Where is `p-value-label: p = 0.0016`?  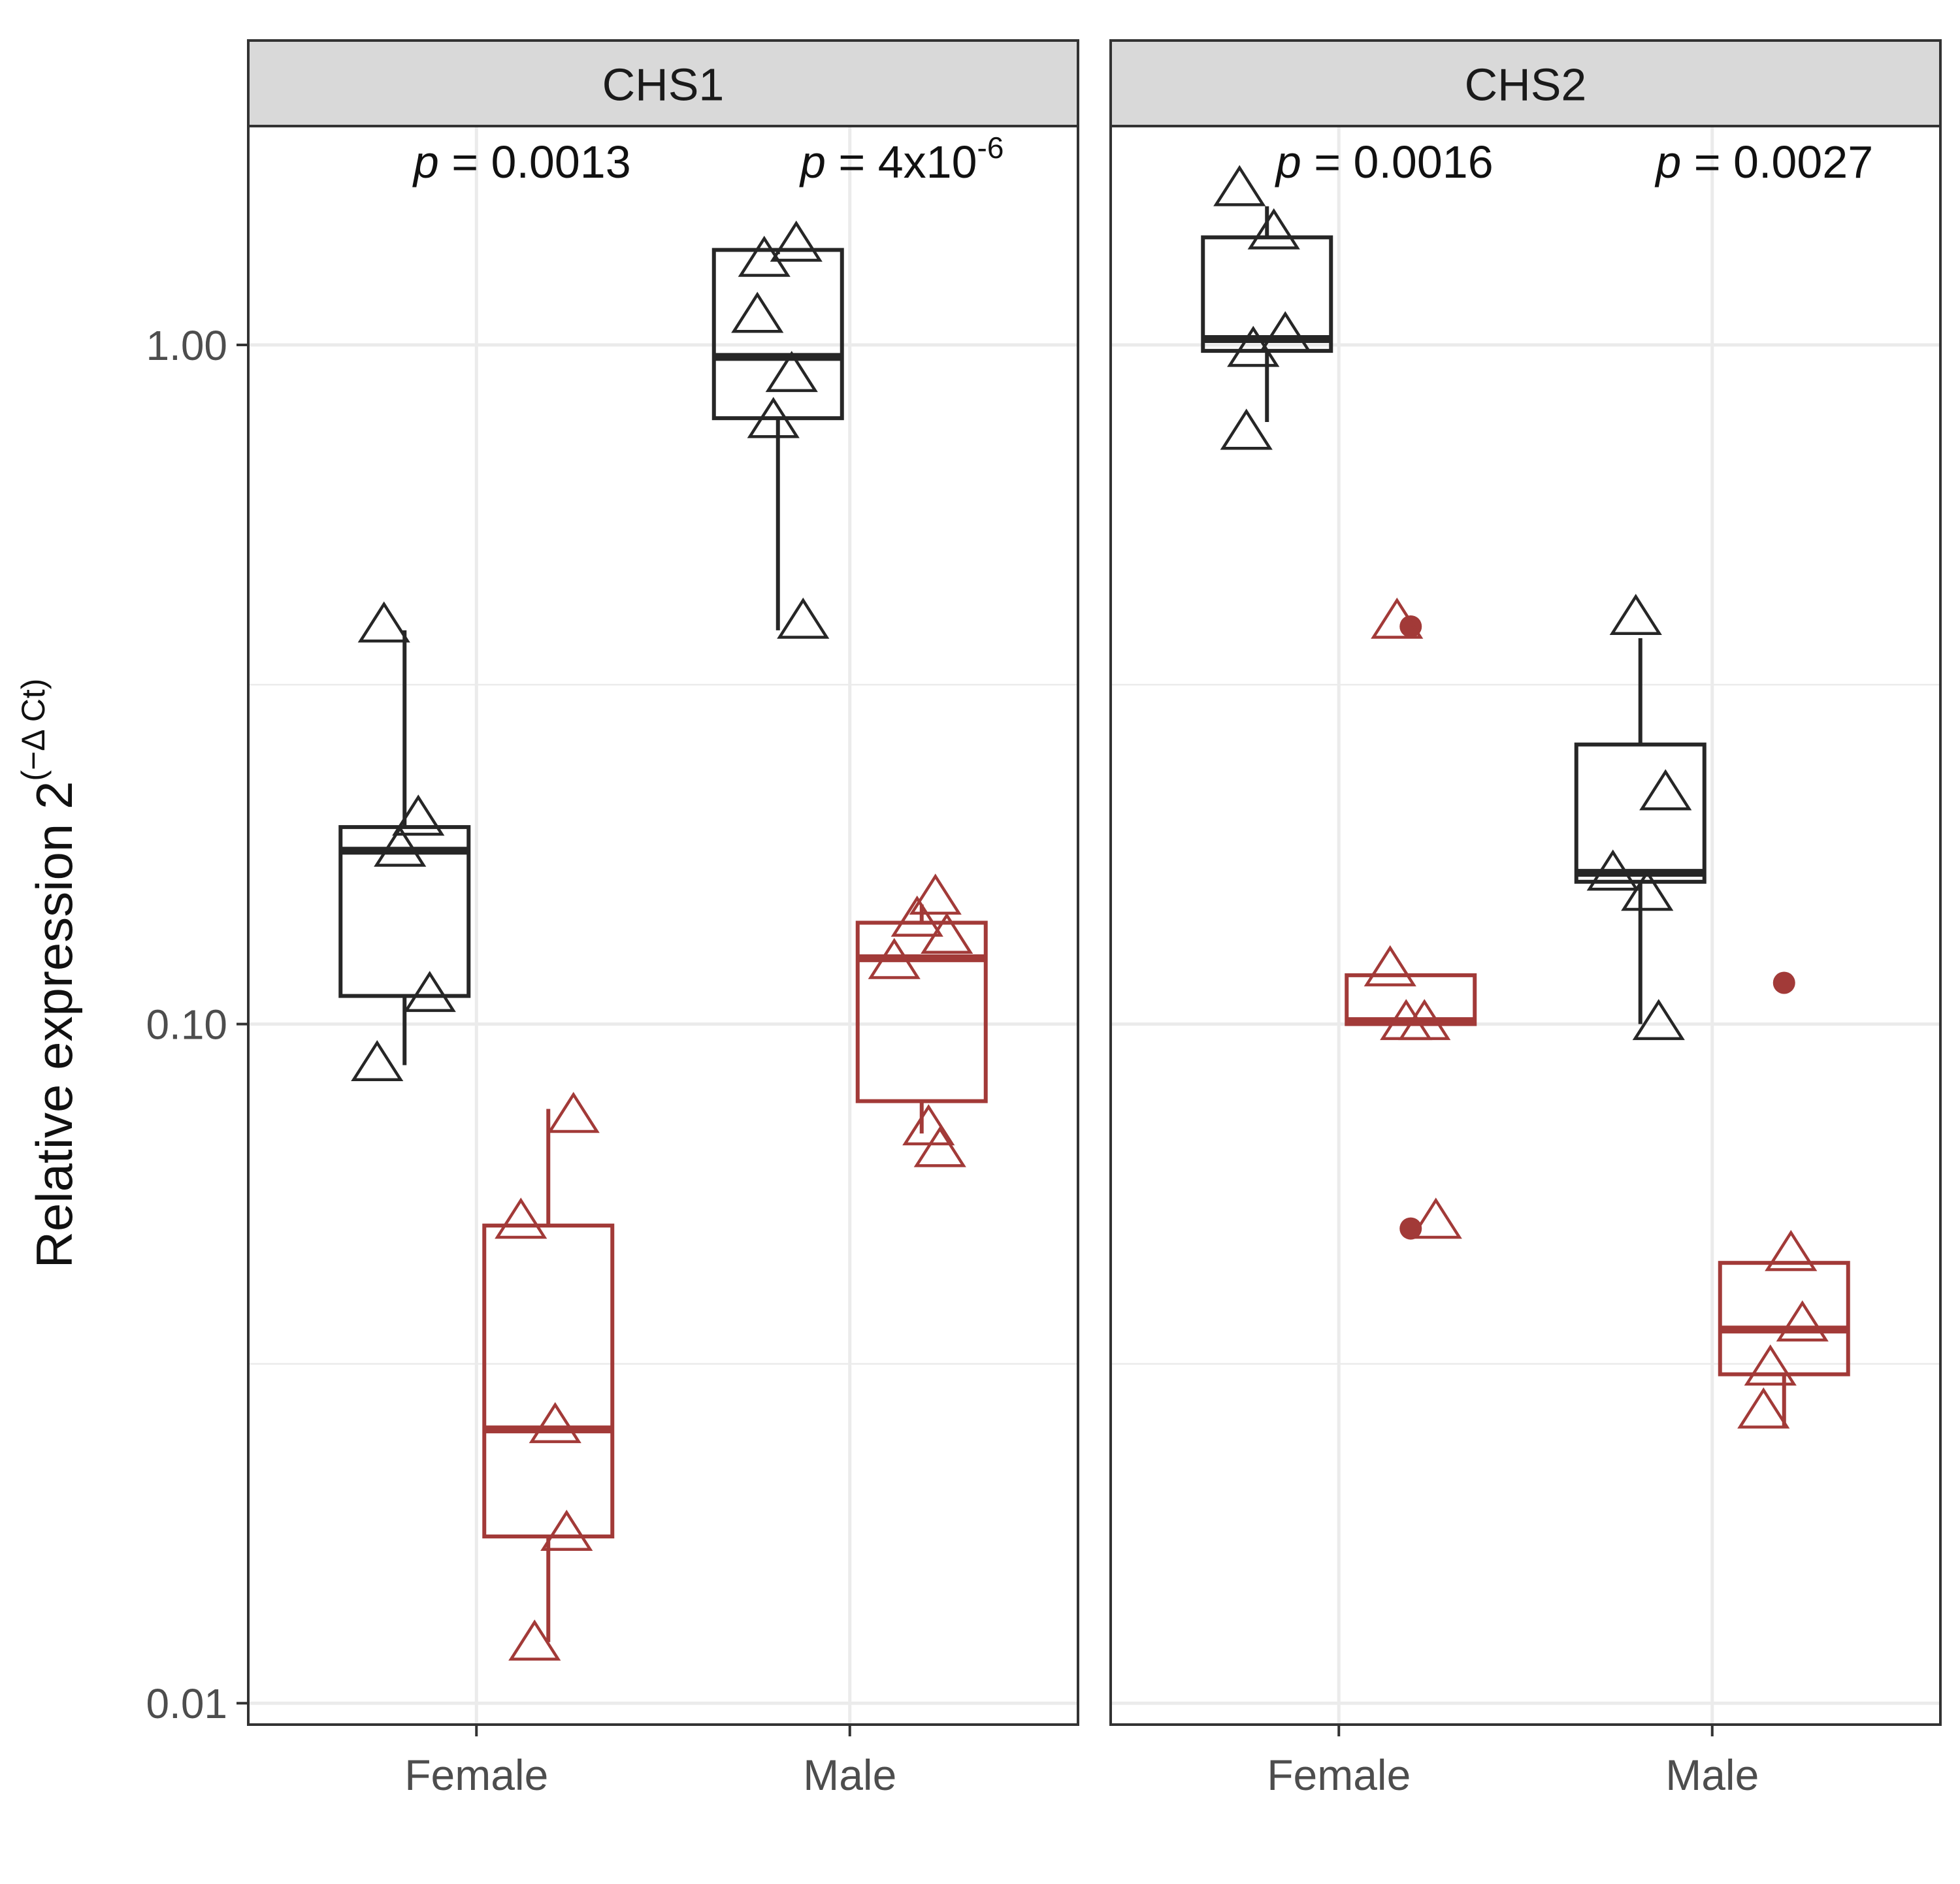
p-value-label: p = 0.0016 is located at coordinates (1384, 162).